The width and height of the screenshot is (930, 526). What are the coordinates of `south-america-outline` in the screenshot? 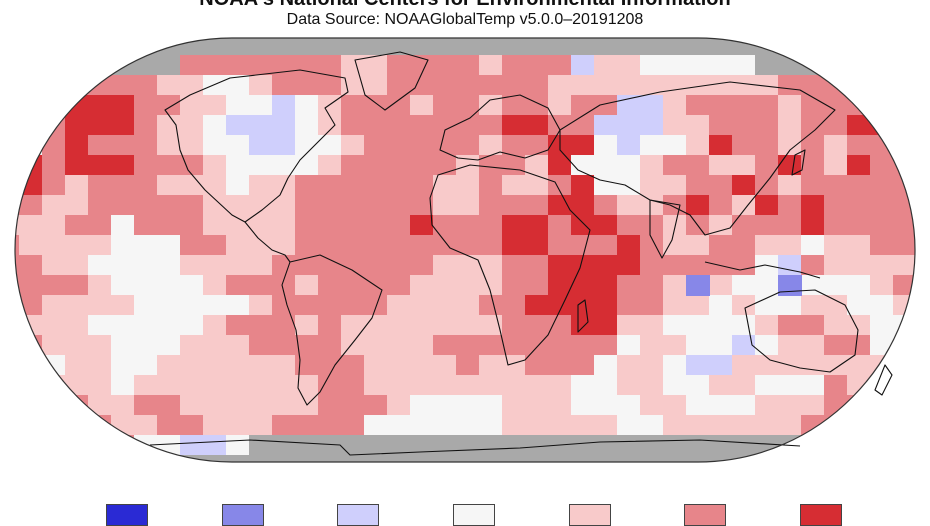 It's located at (332, 330).